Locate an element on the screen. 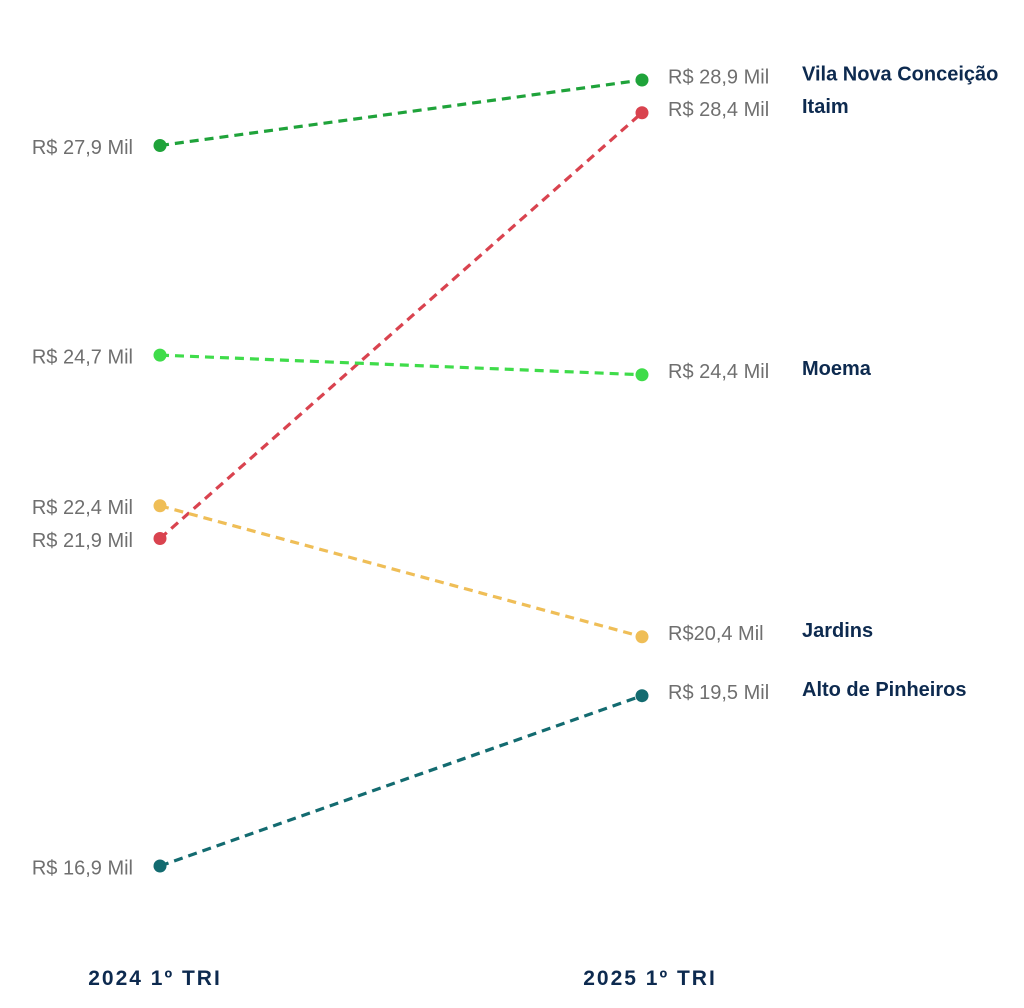 The height and width of the screenshot is (1008, 1024). series-line-jardins is located at coordinates (401, 571).